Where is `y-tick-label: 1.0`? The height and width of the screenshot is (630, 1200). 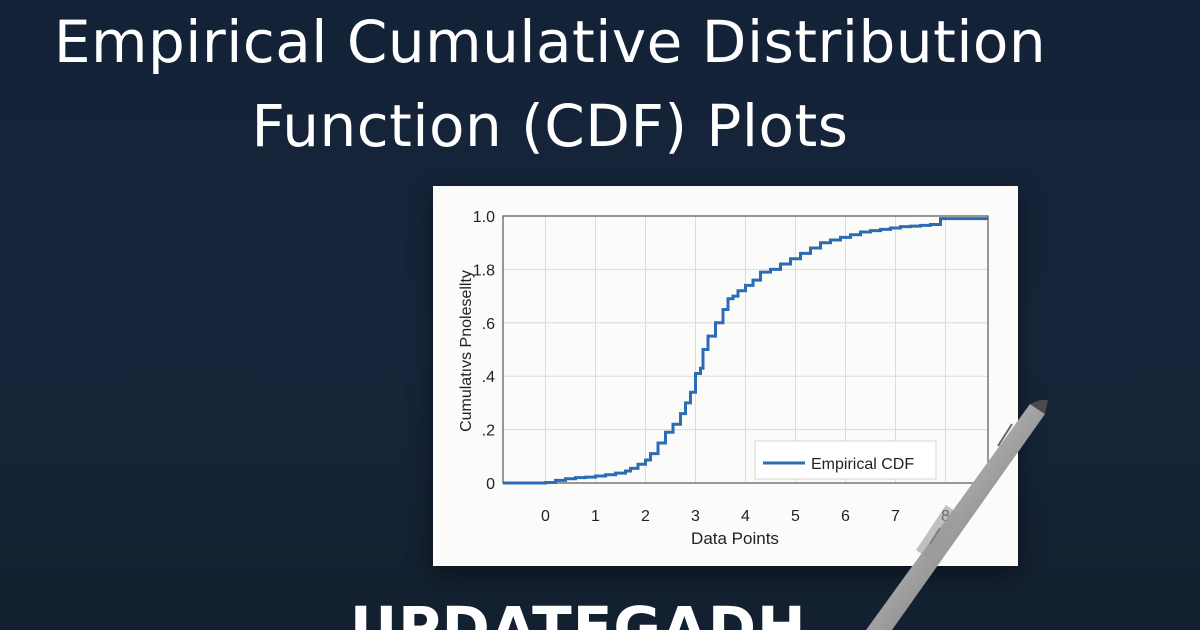
y-tick-label: 1.0 is located at coordinates (484, 217).